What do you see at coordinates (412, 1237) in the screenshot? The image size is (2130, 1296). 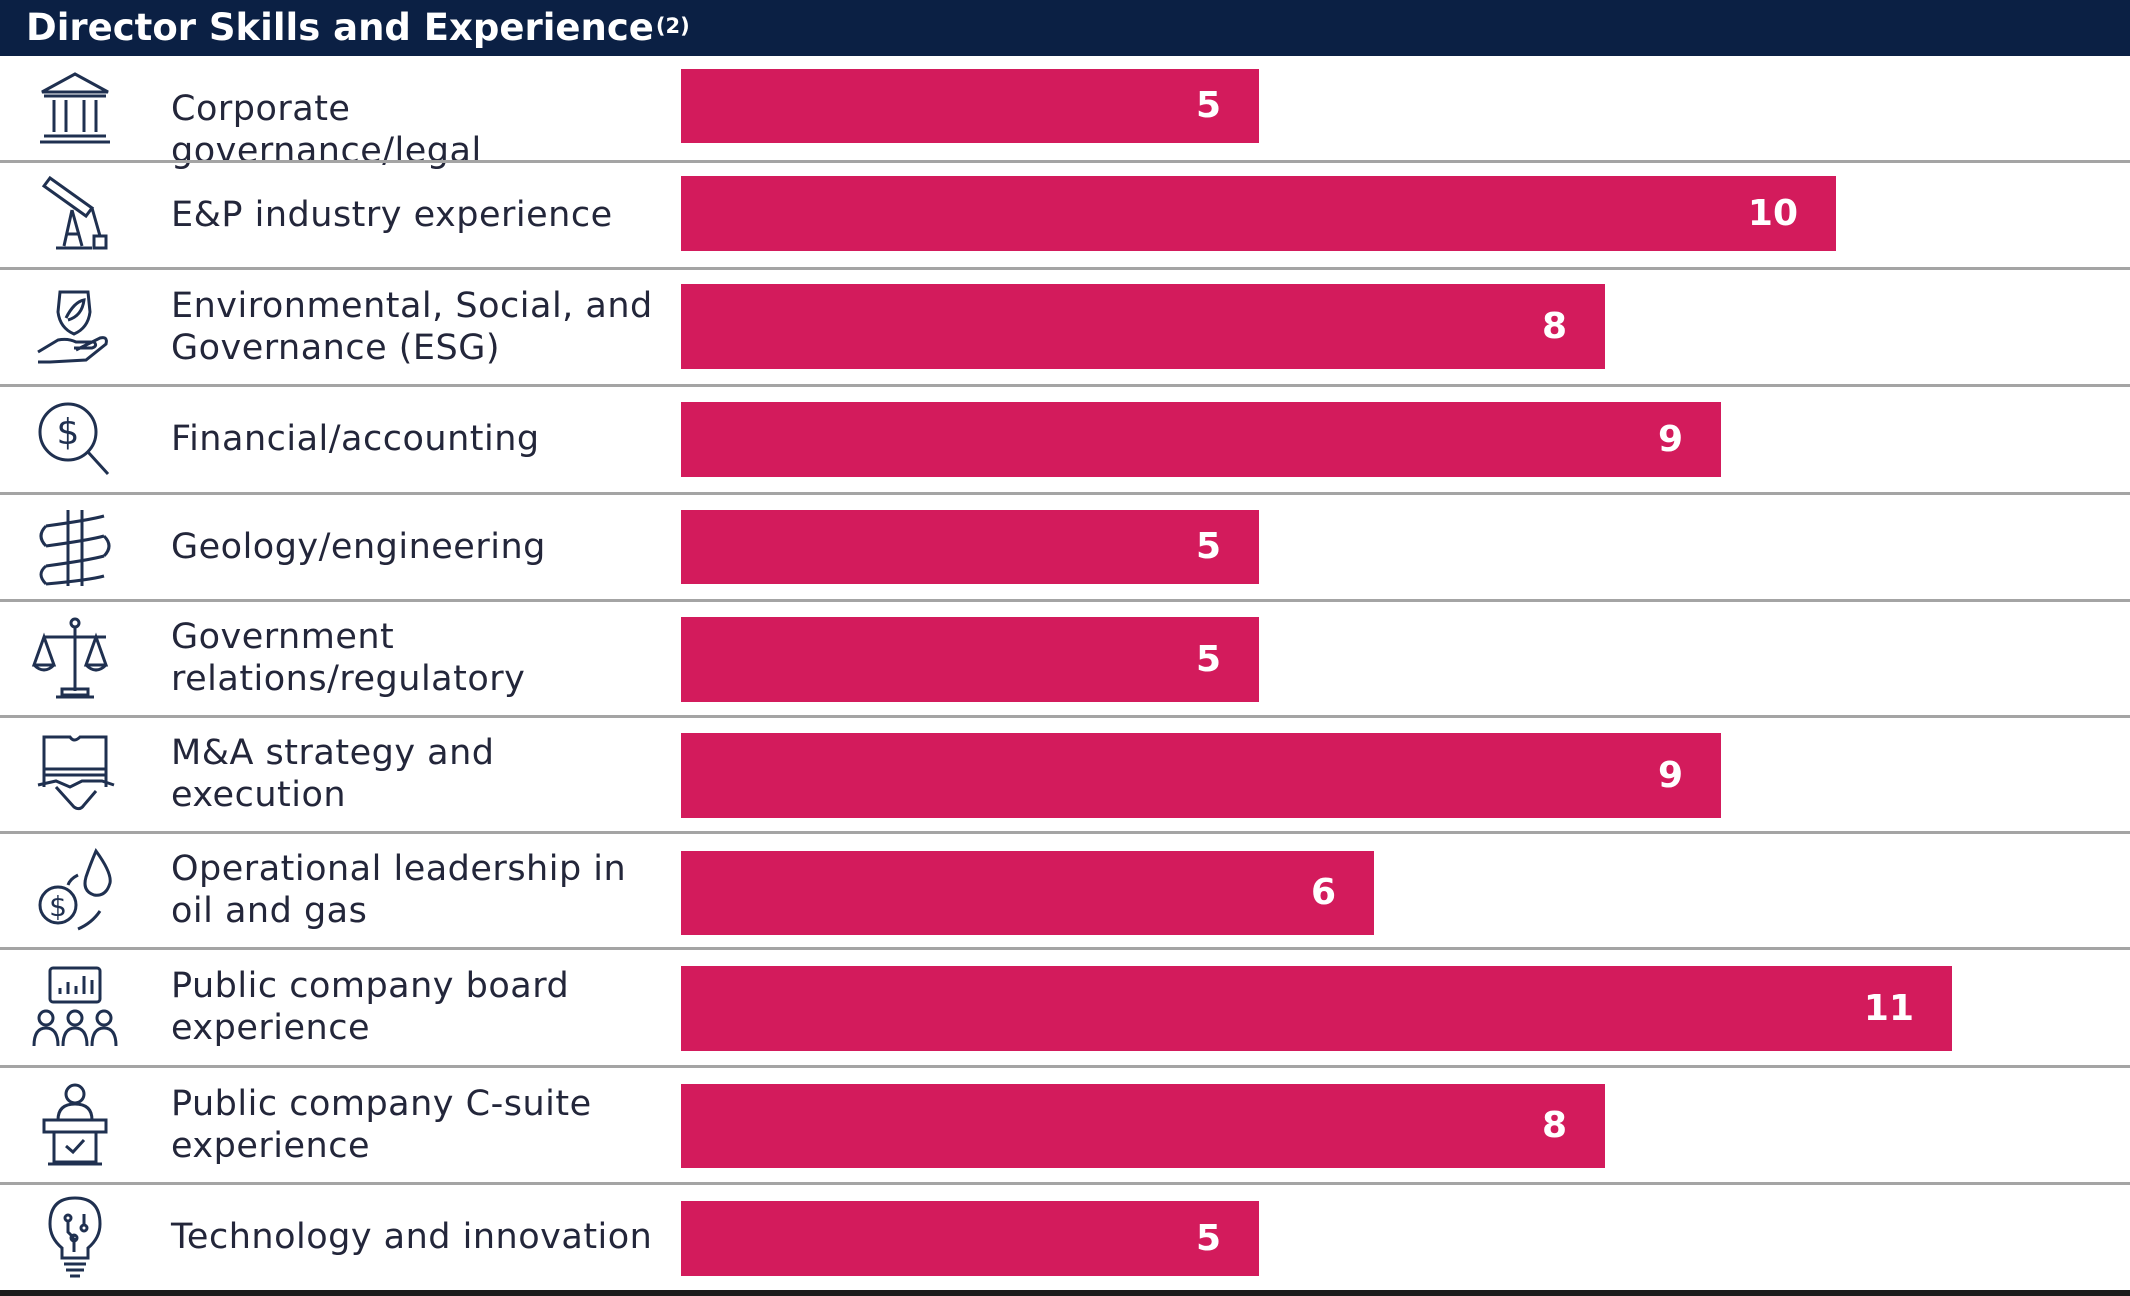 I see `category-label-line: Technology and innovation` at bounding box center [412, 1237].